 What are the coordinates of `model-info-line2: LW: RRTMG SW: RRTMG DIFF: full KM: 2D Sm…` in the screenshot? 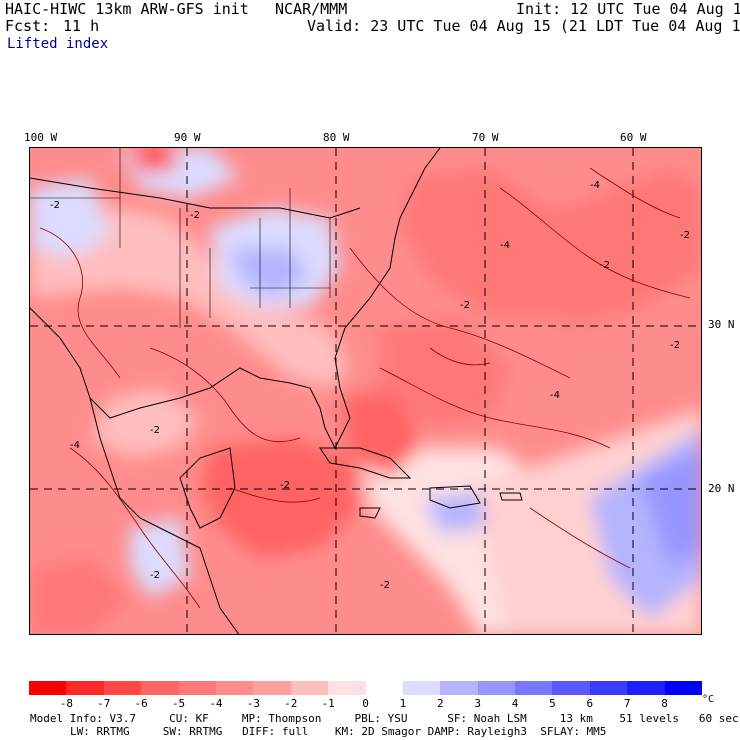 It's located at (338, 731).